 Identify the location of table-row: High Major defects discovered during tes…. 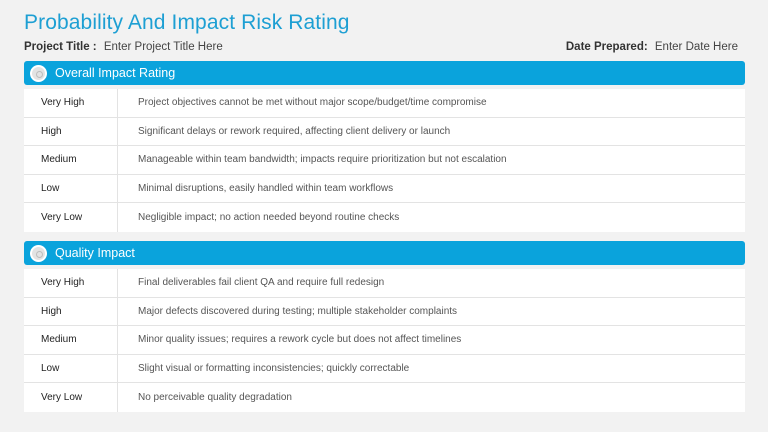
(384, 312).